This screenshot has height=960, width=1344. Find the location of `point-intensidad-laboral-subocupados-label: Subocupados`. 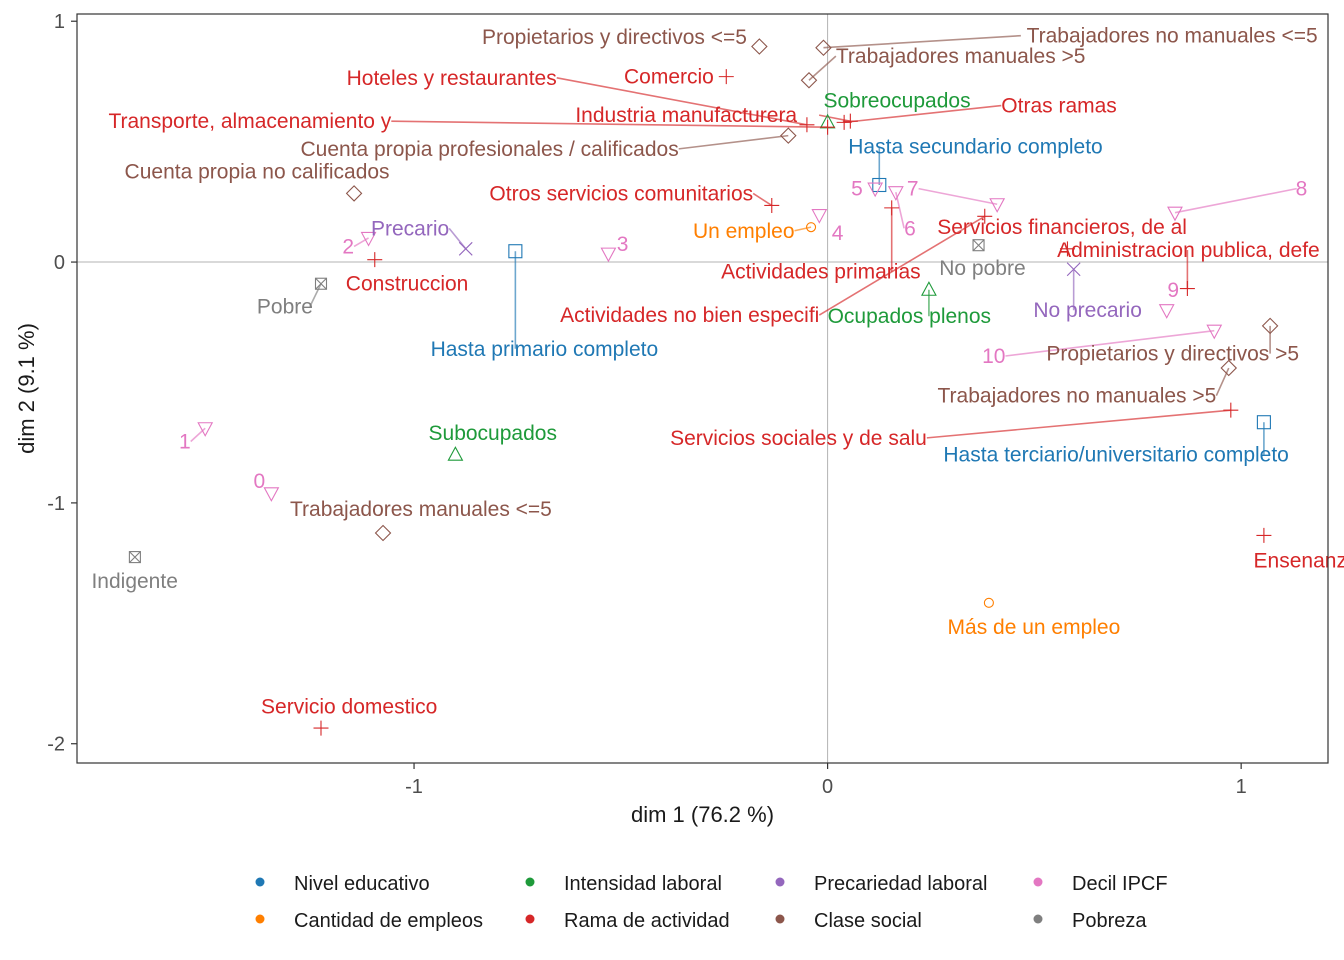

point-intensidad-laboral-subocupados-label: Subocupados is located at coordinates (493, 433).